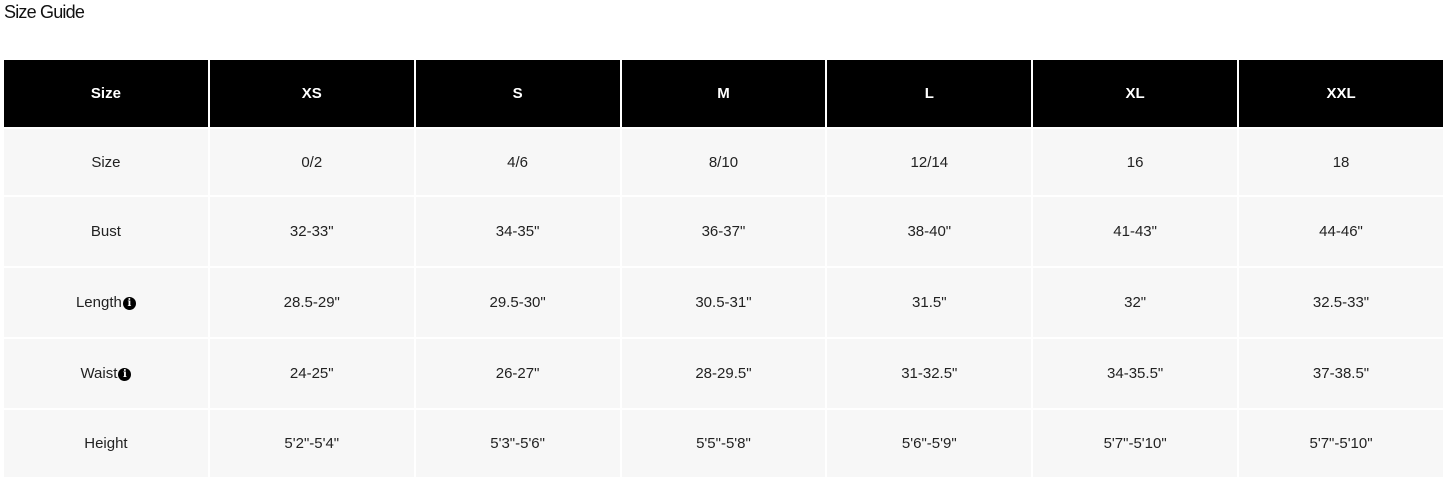  Describe the element at coordinates (1135, 93) in the screenshot. I see `column-header: XL` at that location.